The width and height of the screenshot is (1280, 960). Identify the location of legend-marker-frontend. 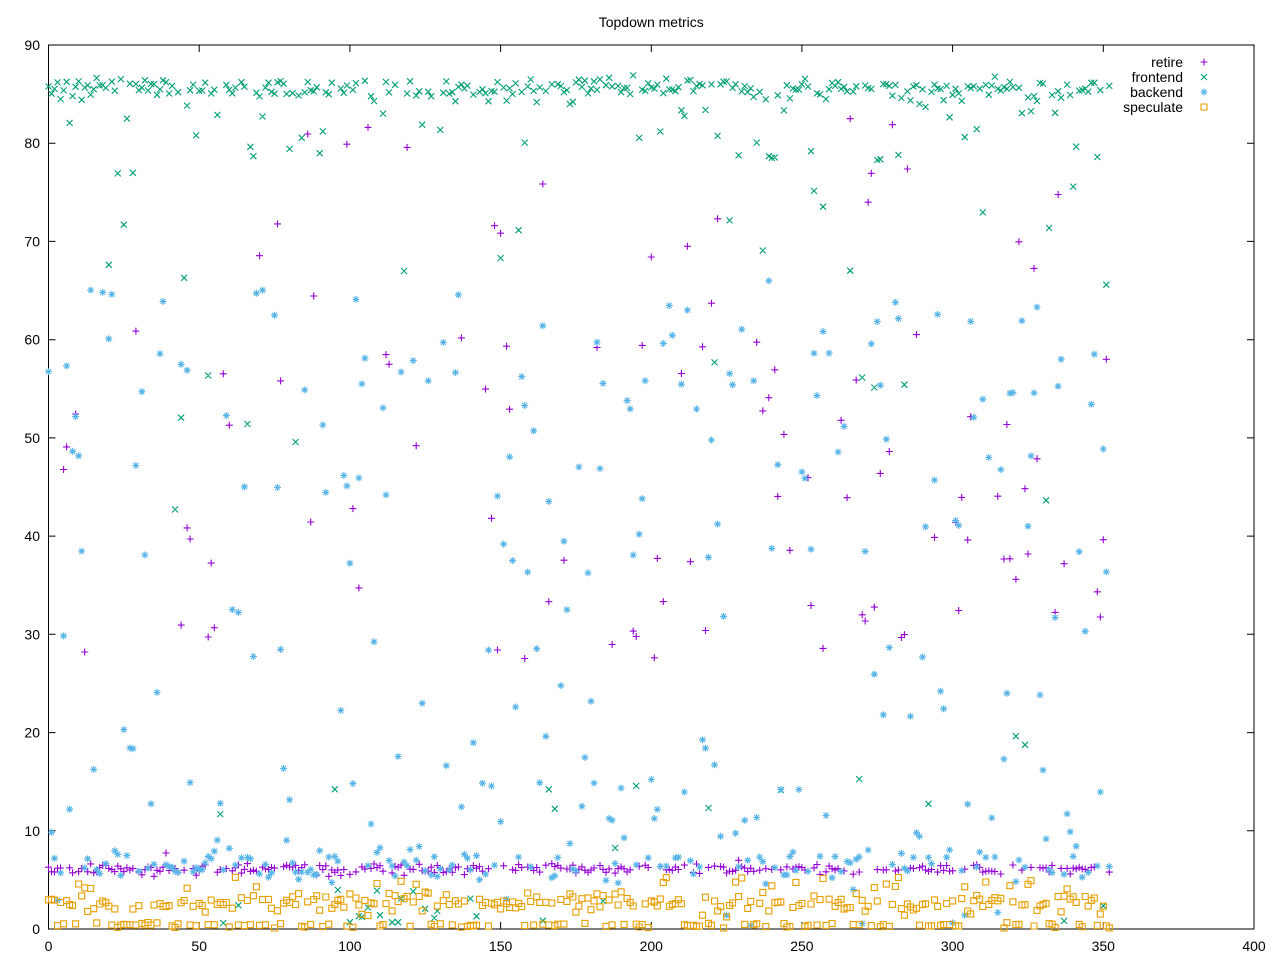
(1204, 77).